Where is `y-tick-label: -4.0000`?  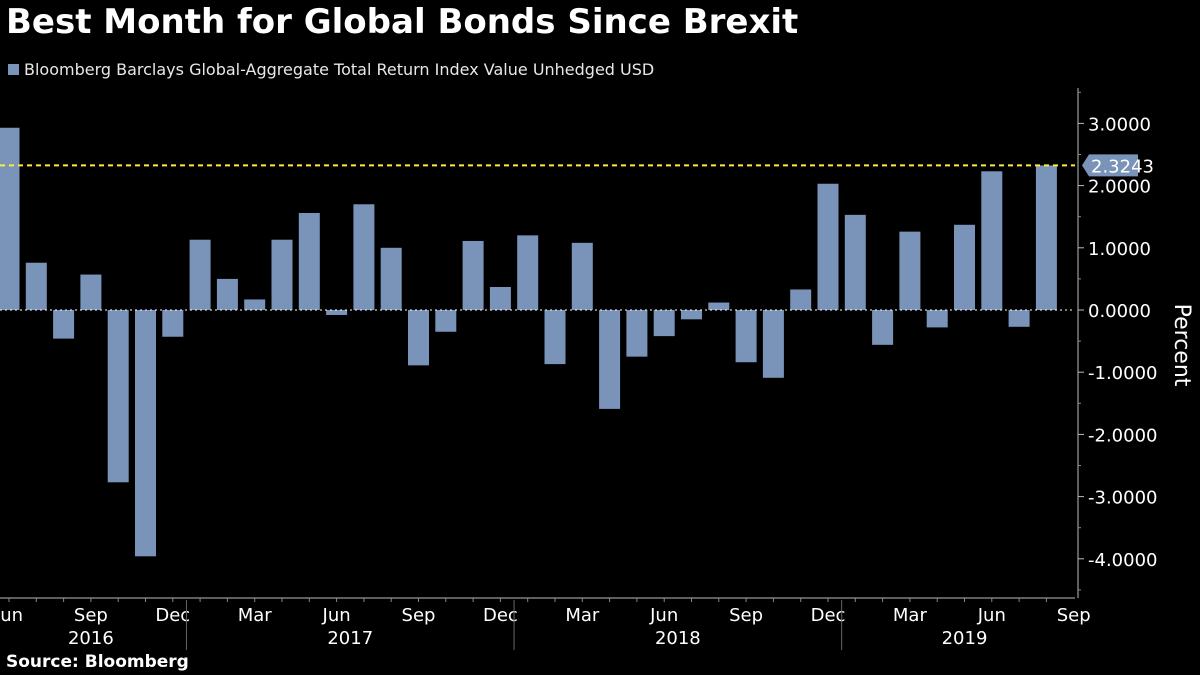
y-tick-label: -4.0000 is located at coordinates (1122, 560).